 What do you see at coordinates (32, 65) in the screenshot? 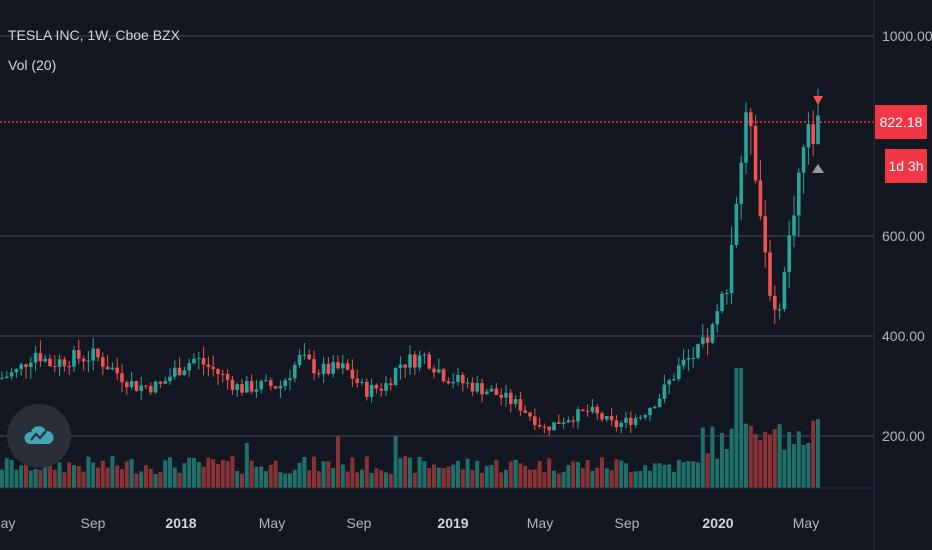
I see `volume-indicator-label: Vol (20)` at bounding box center [32, 65].